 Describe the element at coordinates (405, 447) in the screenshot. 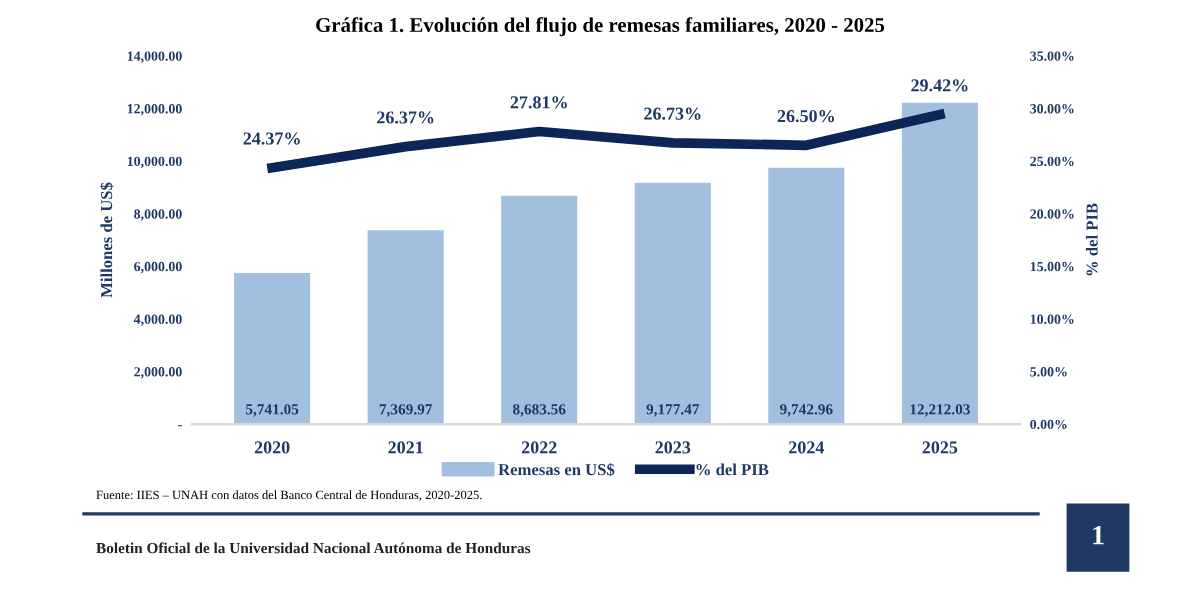

I see `x-tick-label: 2021` at that location.